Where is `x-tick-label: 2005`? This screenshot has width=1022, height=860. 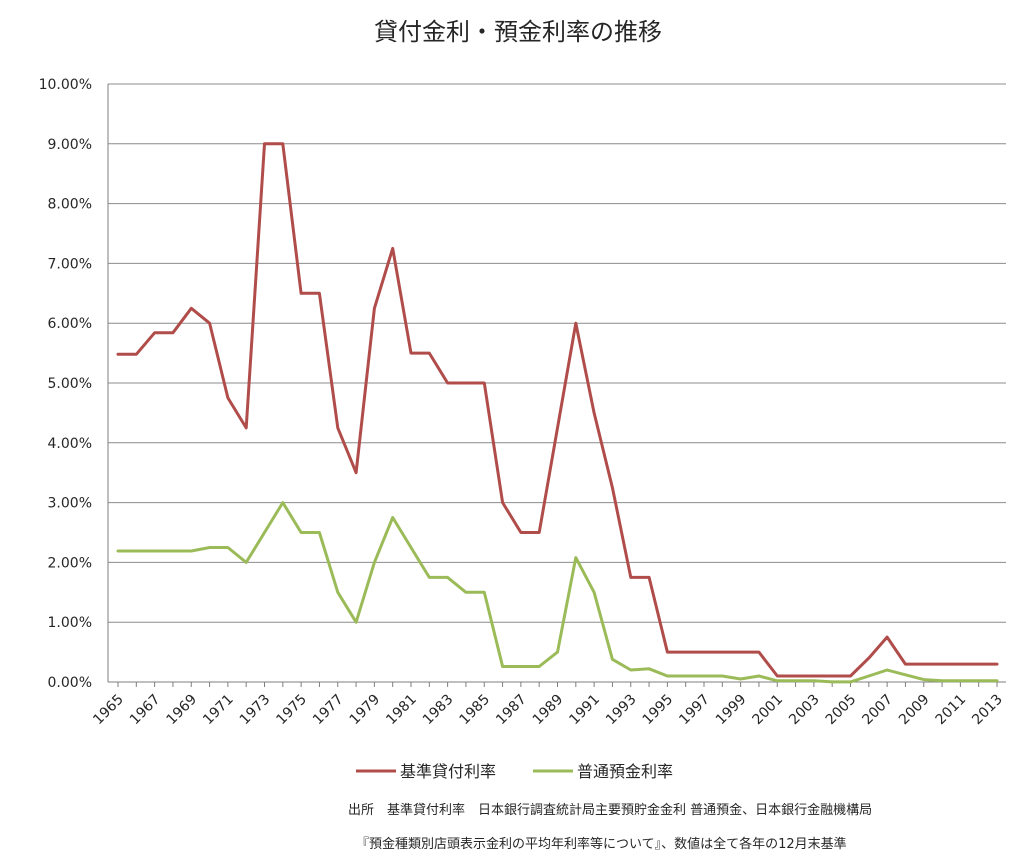 x-tick-label: 2005 is located at coordinates (841, 710).